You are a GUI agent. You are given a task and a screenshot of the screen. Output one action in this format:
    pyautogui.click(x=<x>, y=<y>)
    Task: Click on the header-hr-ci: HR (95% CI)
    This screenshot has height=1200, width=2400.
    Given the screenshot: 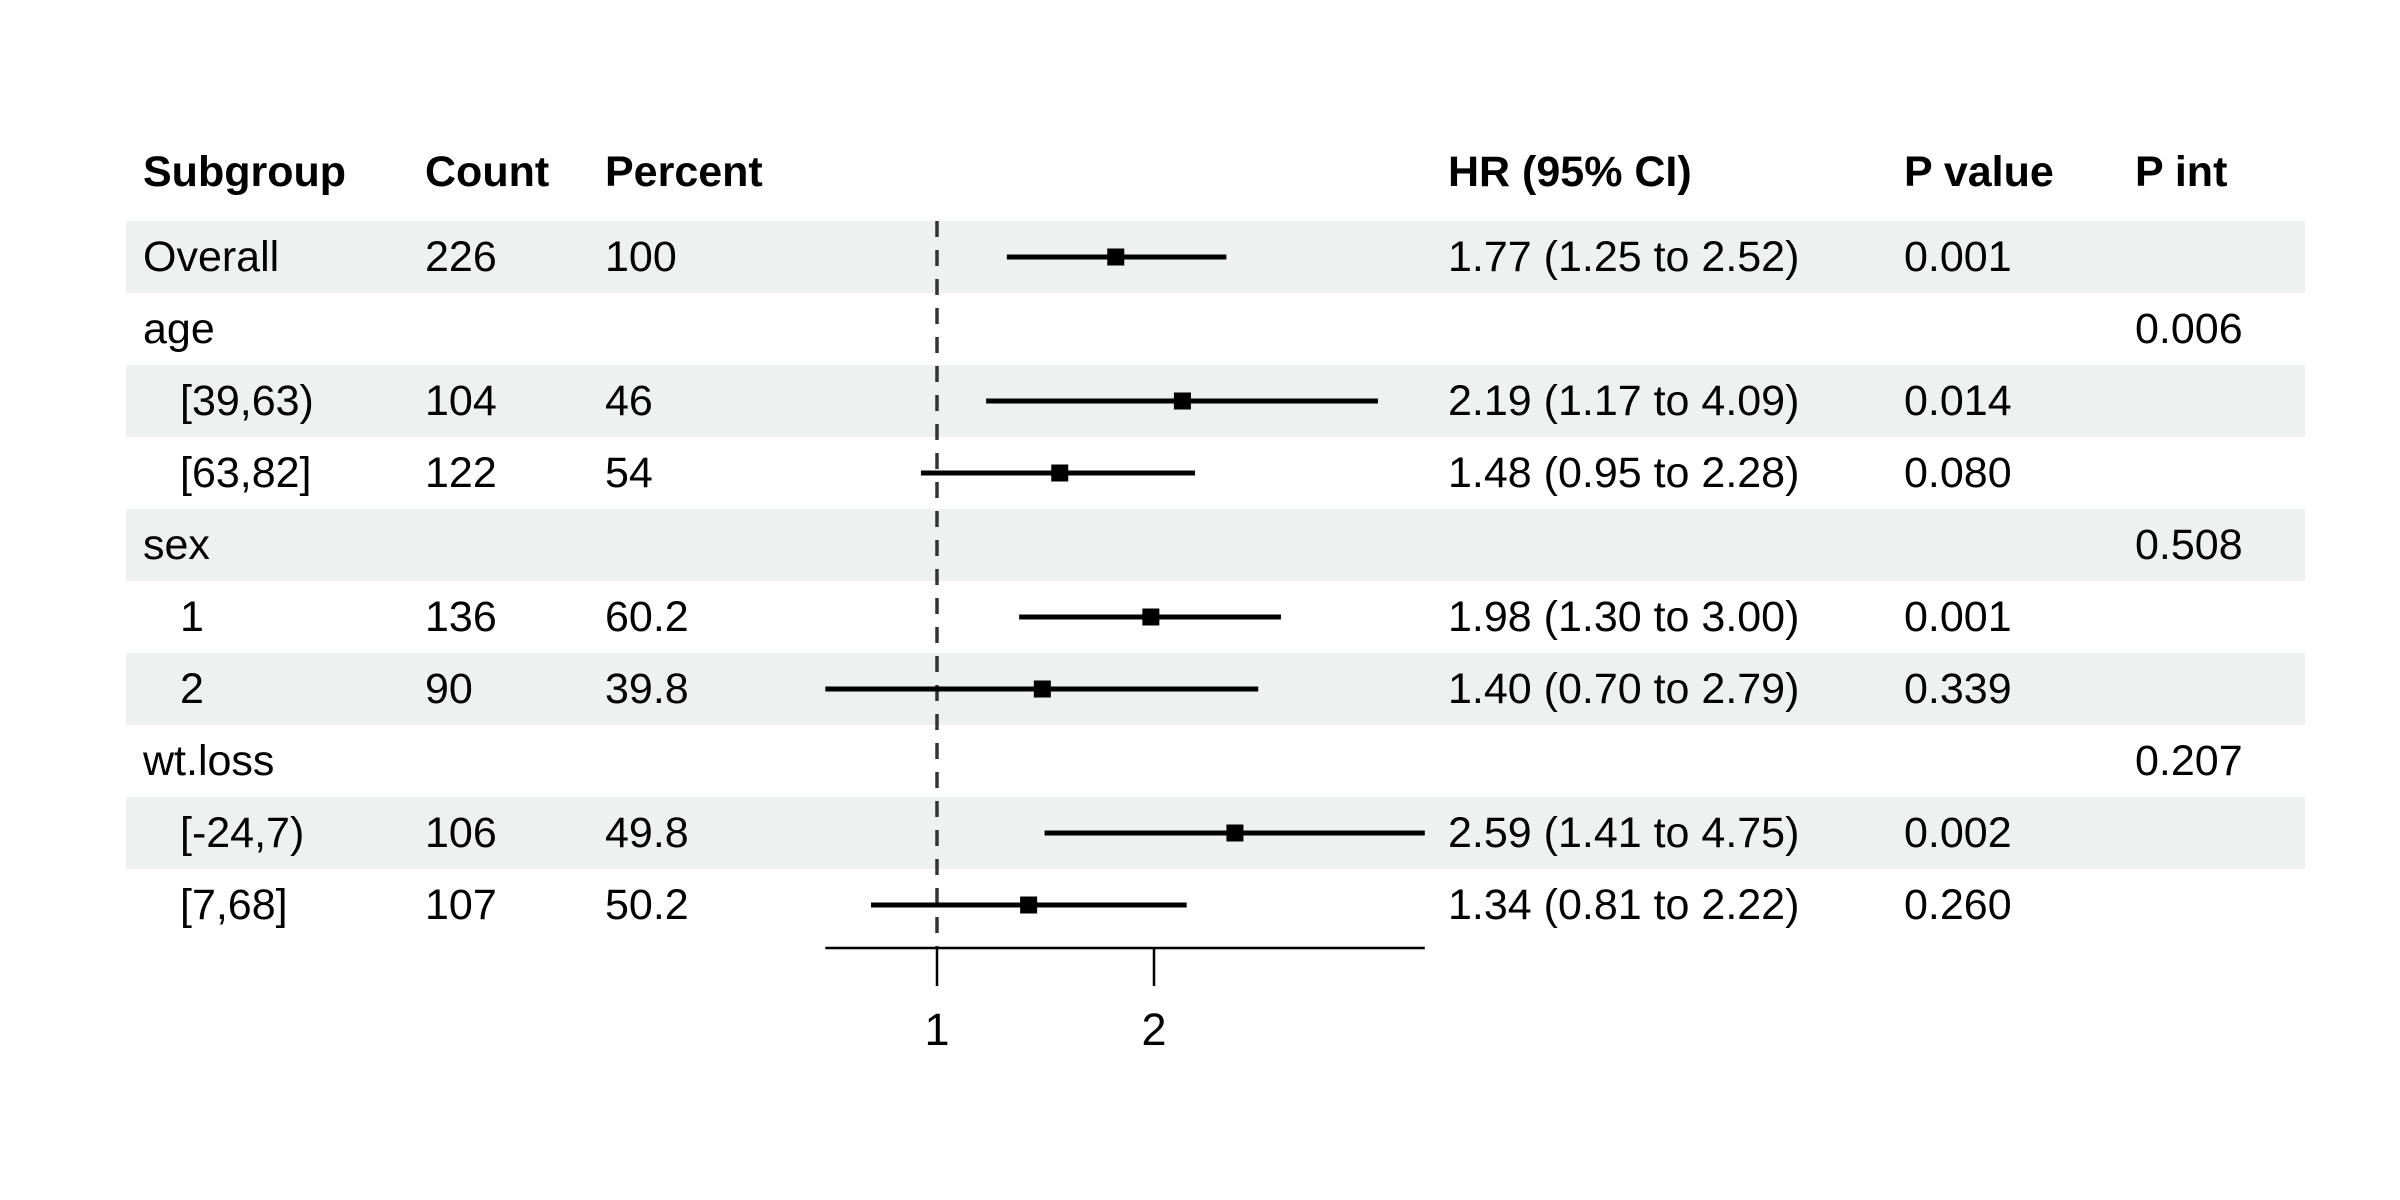 What is the action you would take?
    pyautogui.click(x=1570, y=171)
    